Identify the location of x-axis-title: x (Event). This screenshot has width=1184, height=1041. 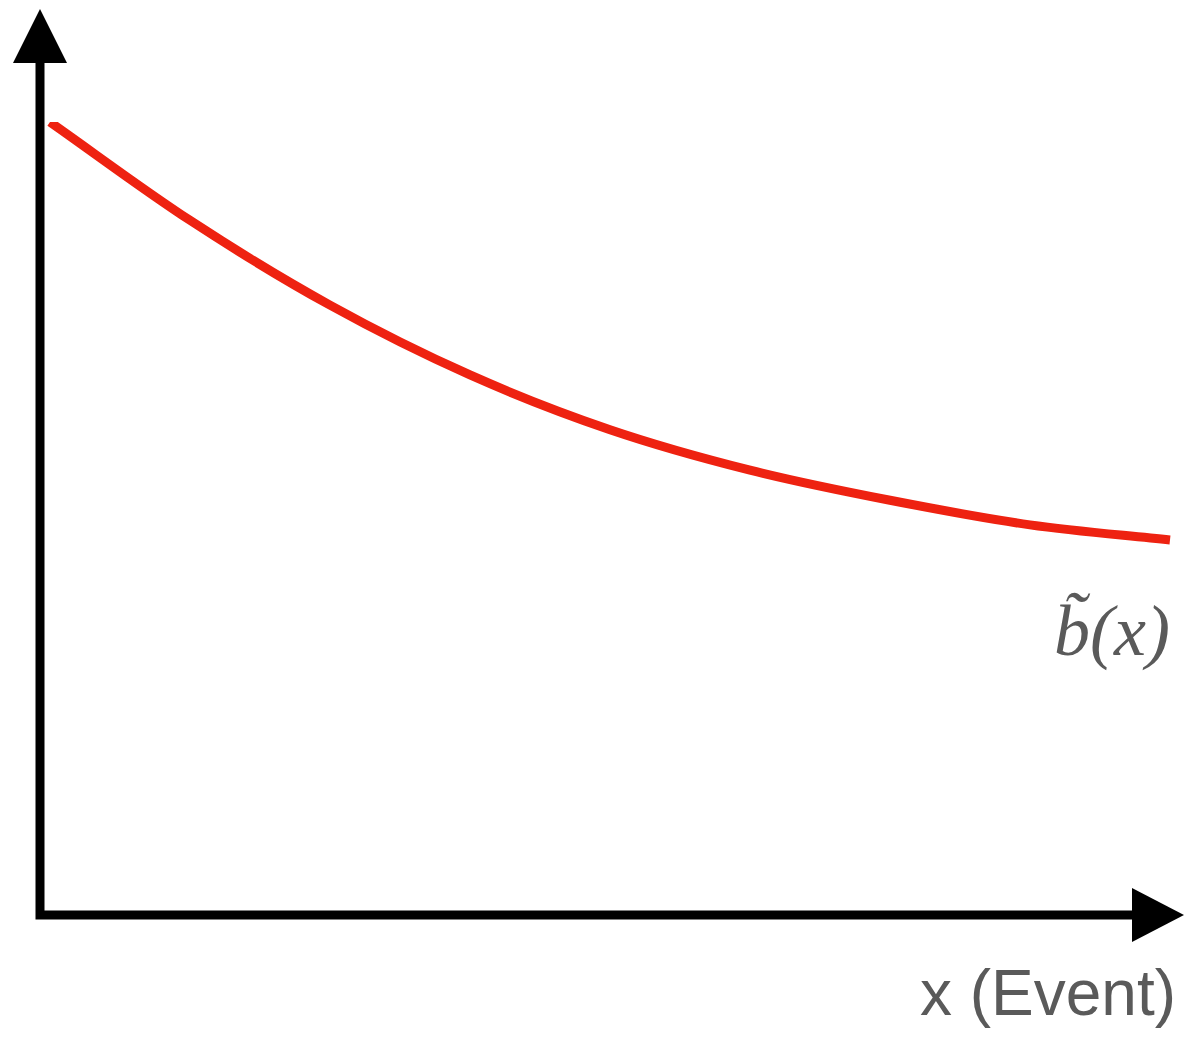
(1047, 993).